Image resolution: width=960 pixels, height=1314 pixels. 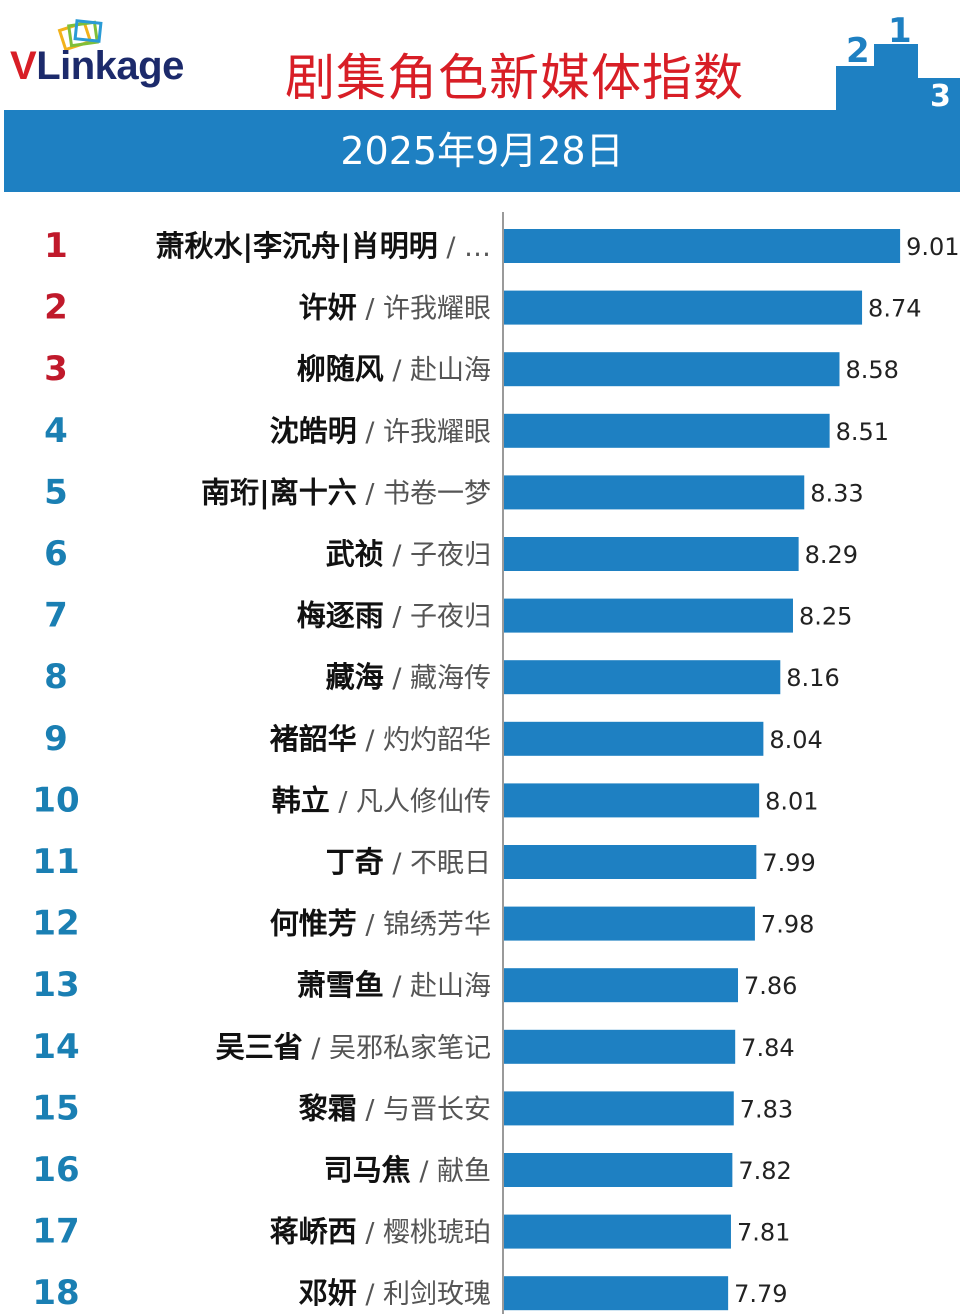 What do you see at coordinates (424, 925) in the screenshot?
I see `show-name: / 锦绣芳华` at bounding box center [424, 925].